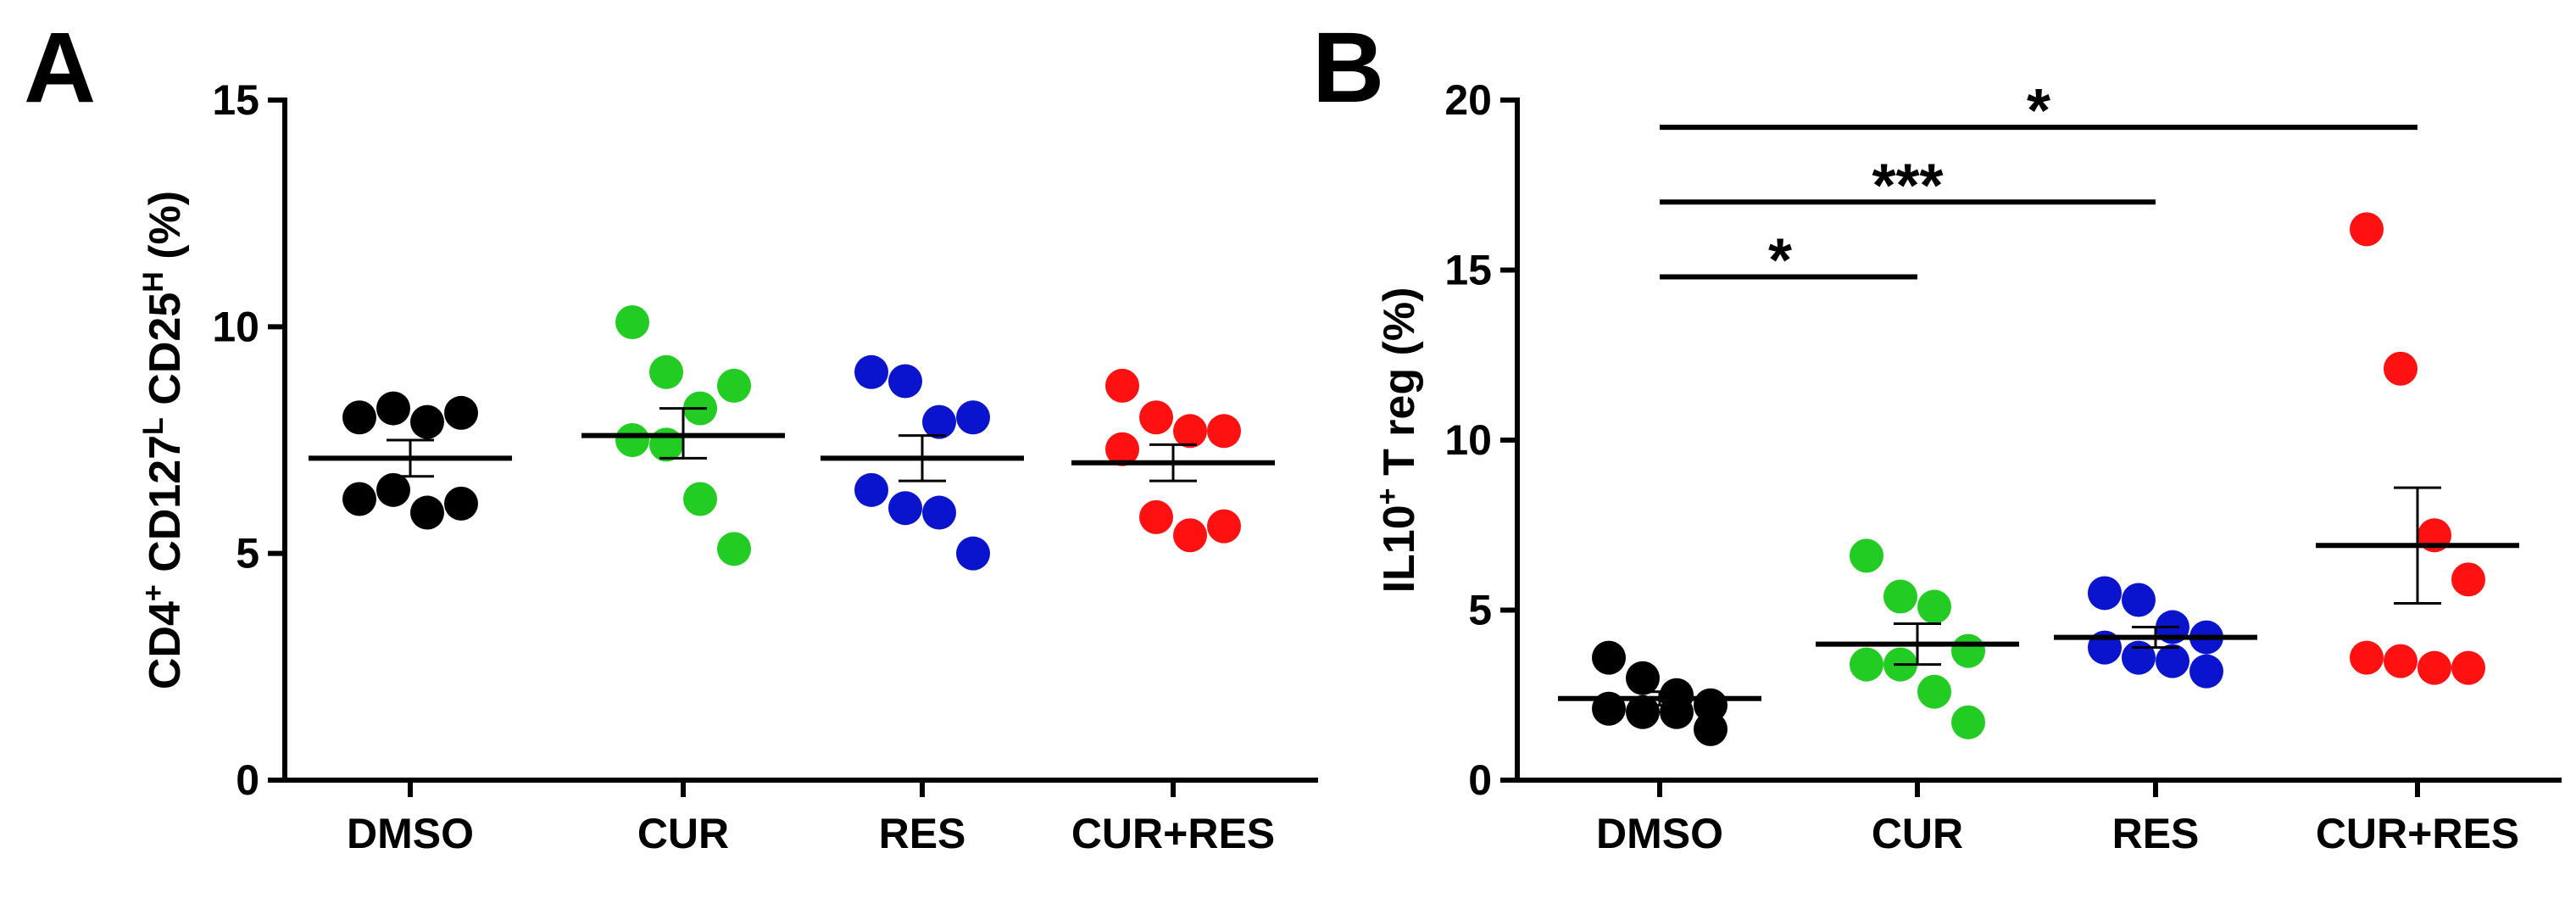  What do you see at coordinates (1468, 100) in the screenshot?
I see `y-tick-label: 20` at bounding box center [1468, 100].